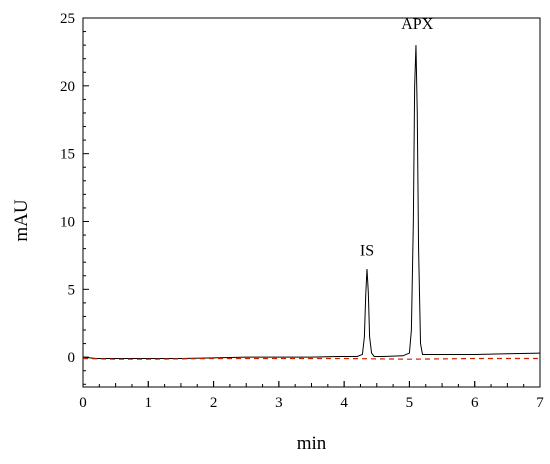  What do you see at coordinates (367, 250) in the screenshot?
I see `peak-label: IS` at bounding box center [367, 250].